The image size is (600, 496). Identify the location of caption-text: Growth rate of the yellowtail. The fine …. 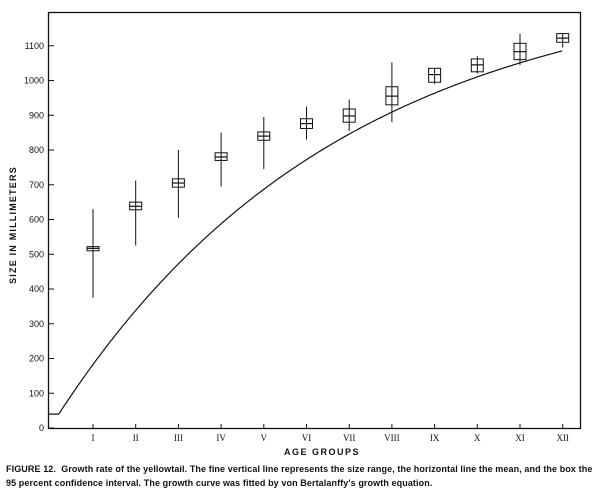
(299, 476).